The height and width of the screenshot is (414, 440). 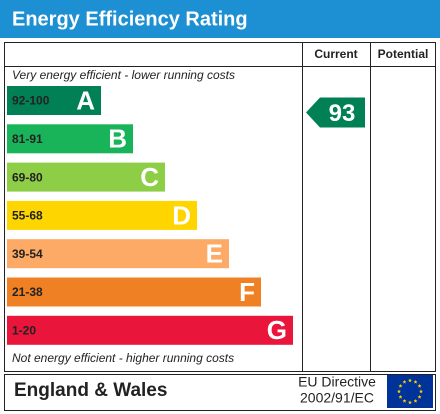 What do you see at coordinates (27, 292) in the screenshot?
I see `band-range: 21-38` at bounding box center [27, 292].